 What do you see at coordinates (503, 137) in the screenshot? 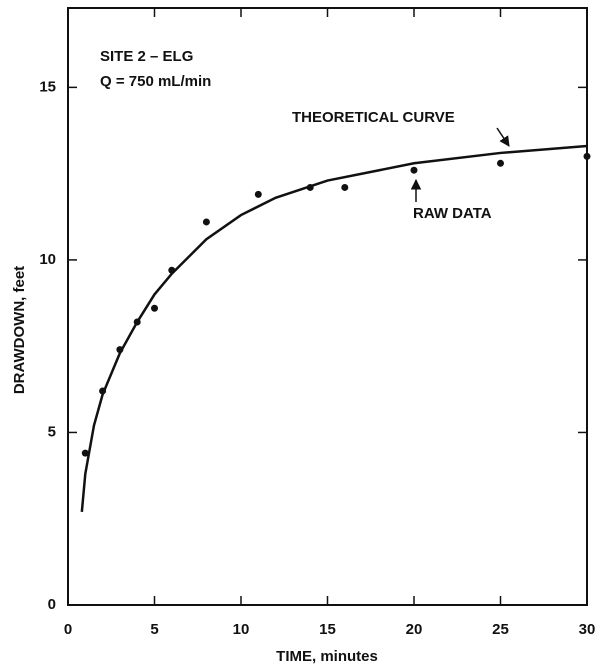
I see `arrow` at bounding box center [503, 137].